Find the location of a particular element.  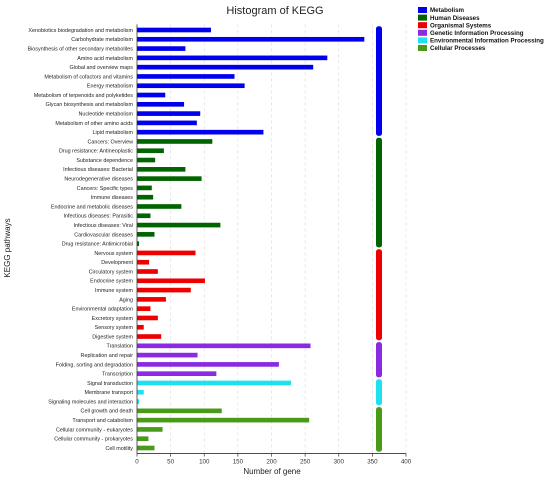

category-label: Signal transduction is located at coordinates (110, 384).